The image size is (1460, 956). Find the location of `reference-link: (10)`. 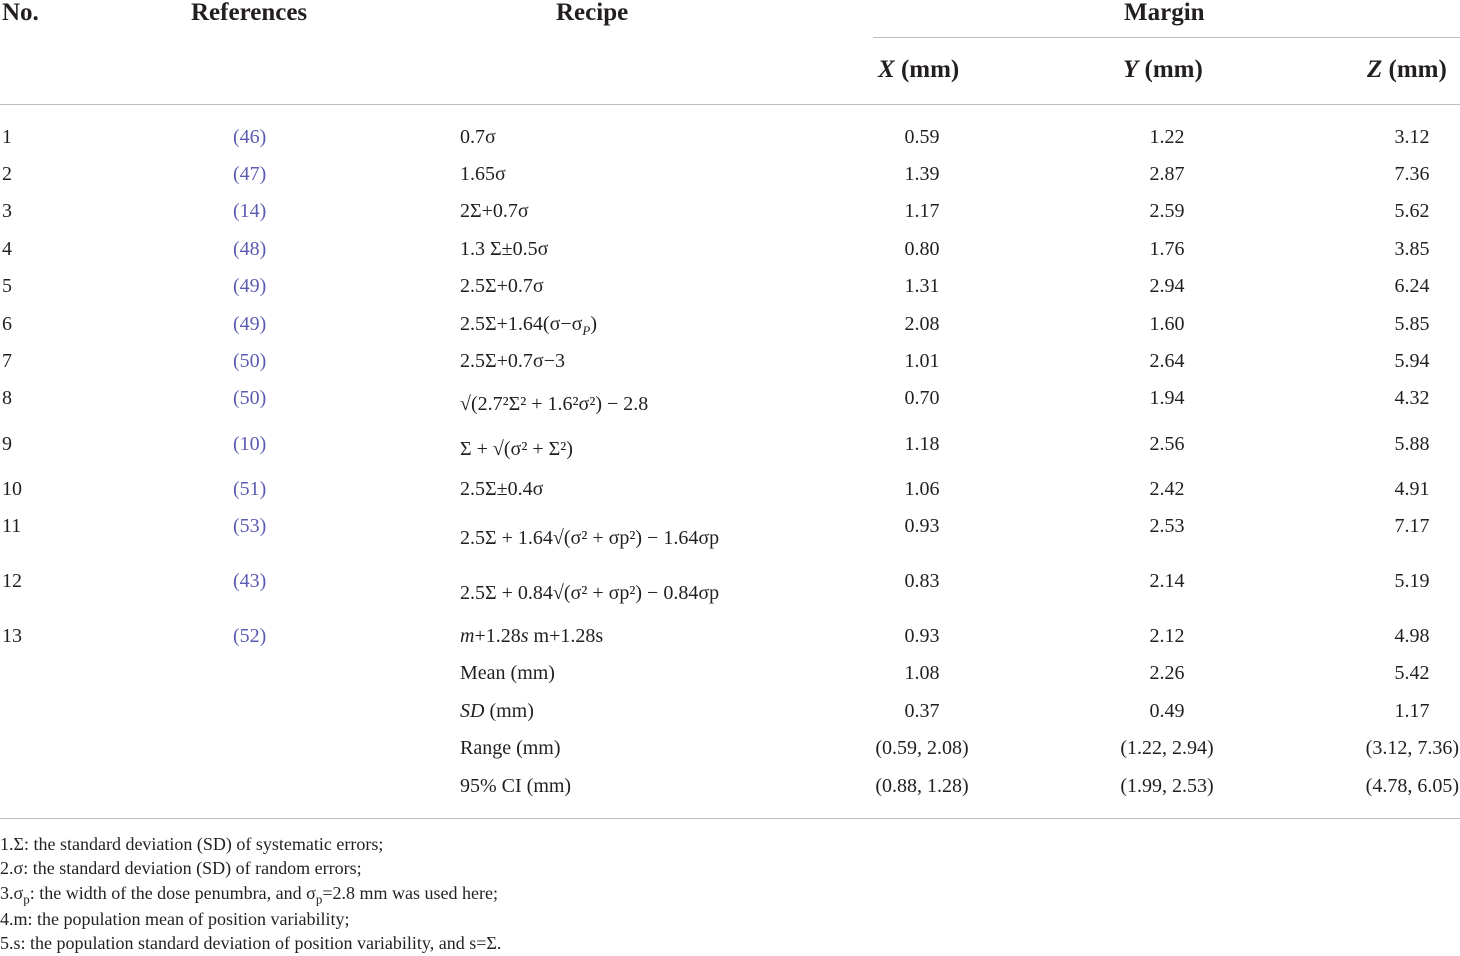

reference-link: (10) is located at coordinates (250, 444).